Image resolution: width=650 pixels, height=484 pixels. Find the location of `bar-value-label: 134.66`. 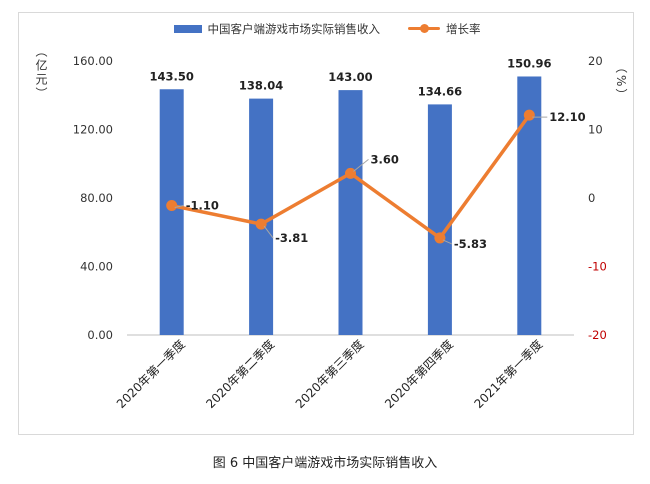

bar-value-label: 134.66 is located at coordinates (440, 91).